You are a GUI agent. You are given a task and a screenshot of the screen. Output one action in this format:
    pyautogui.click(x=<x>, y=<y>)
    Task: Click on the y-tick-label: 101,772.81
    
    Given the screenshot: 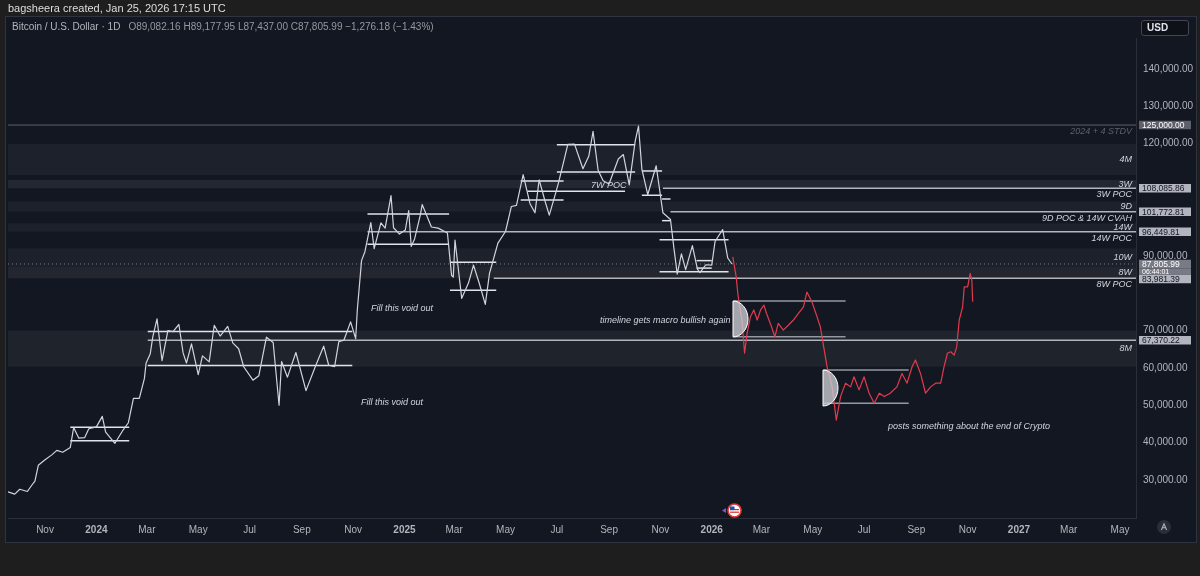 What is the action you would take?
    pyautogui.click(x=1163, y=211)
    